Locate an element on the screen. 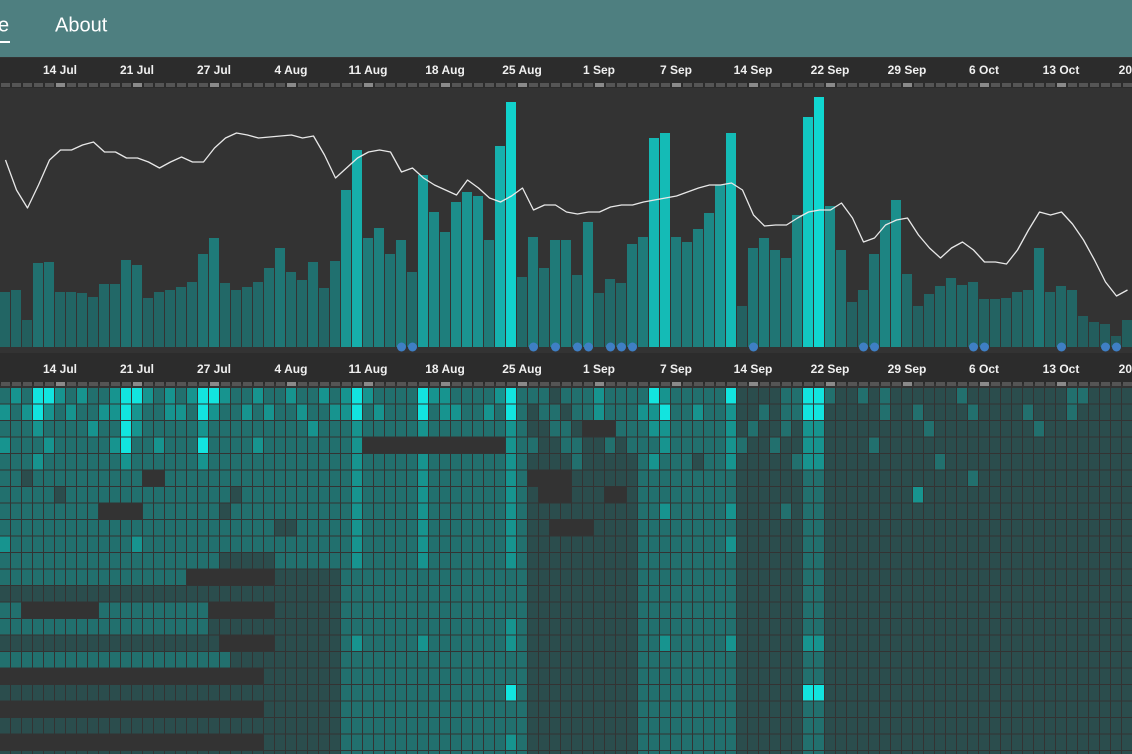 Image resolution: width=1132 pixels, height=754 pixels. nav-home: e is located at coordinates (4, 25).